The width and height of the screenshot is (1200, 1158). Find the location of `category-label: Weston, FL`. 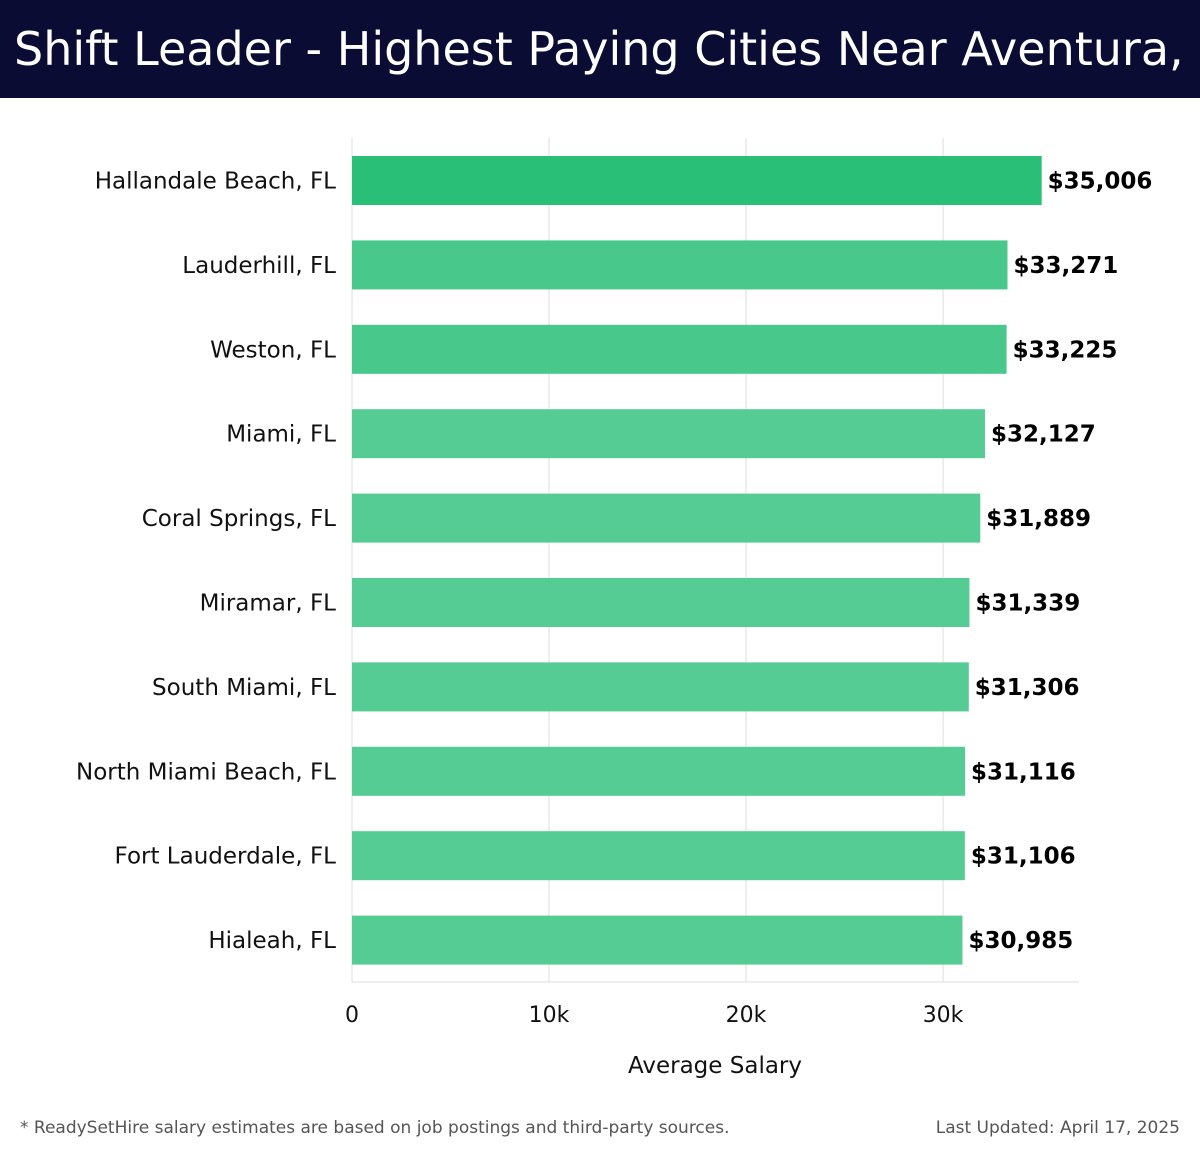

category-label: Weston, FL is located at coordinates (273, 350).